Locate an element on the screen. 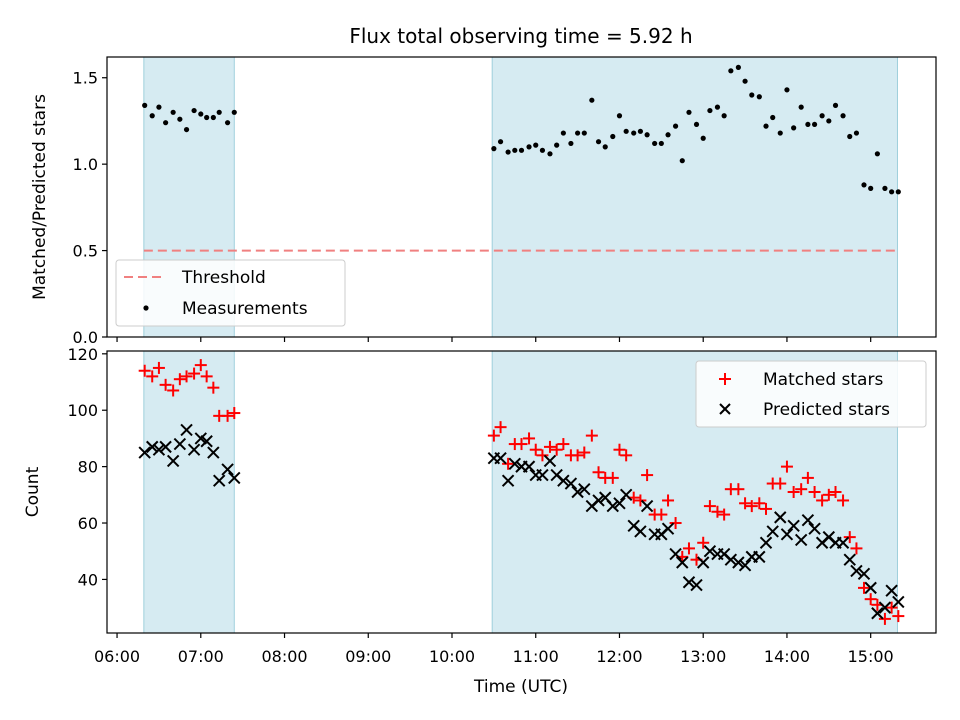  x-tick-label: 07:00 is located at coordinates (201, 656).